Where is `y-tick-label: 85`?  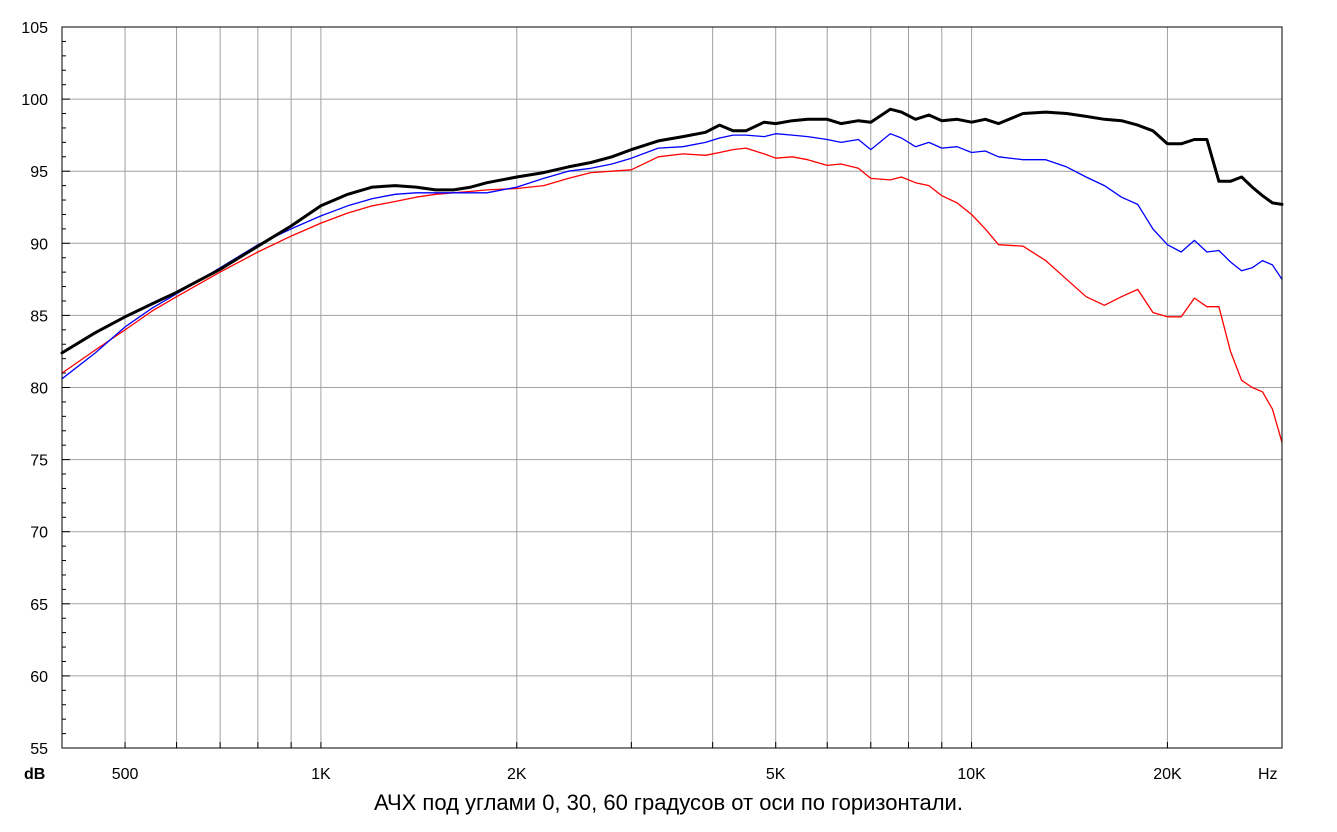
y-tick-label: 85 is located at coordinates (39, 316).